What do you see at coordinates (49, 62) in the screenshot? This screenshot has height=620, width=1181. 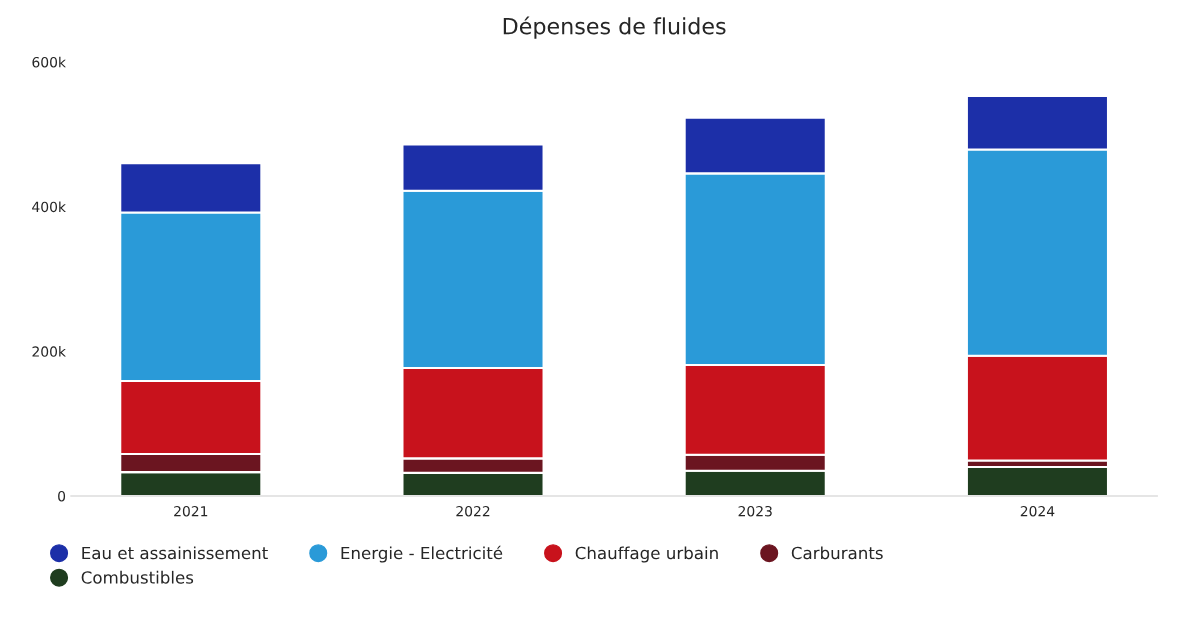 I see `y-tick-label: 600k` at bounding box center [49, 62].